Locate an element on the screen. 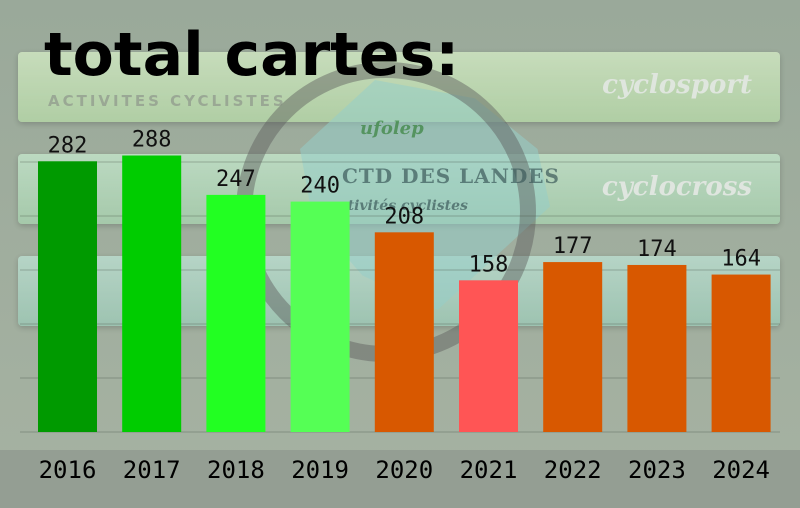 The height and width of the screenshot is (508, 800). bar-value-label-2017: 288 is located at coordinates (152, 140).